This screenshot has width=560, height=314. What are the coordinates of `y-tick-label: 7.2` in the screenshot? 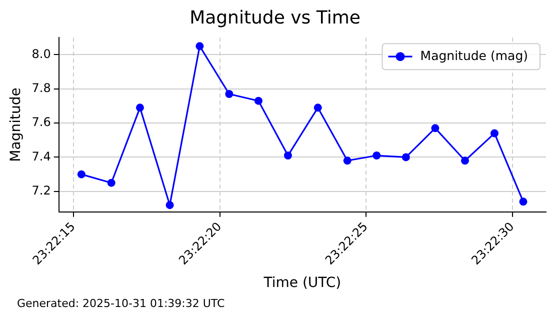 It's located at (41, 191).